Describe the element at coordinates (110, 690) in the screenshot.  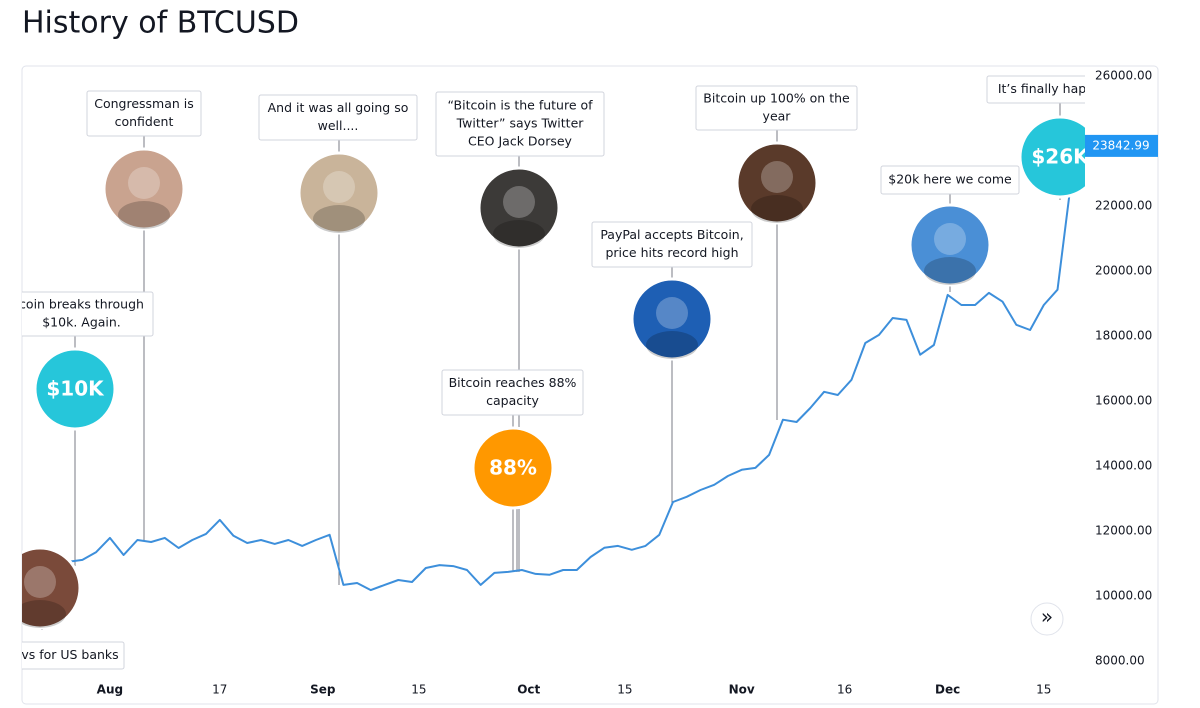
I see `x-tick-label: Aug` at that location.